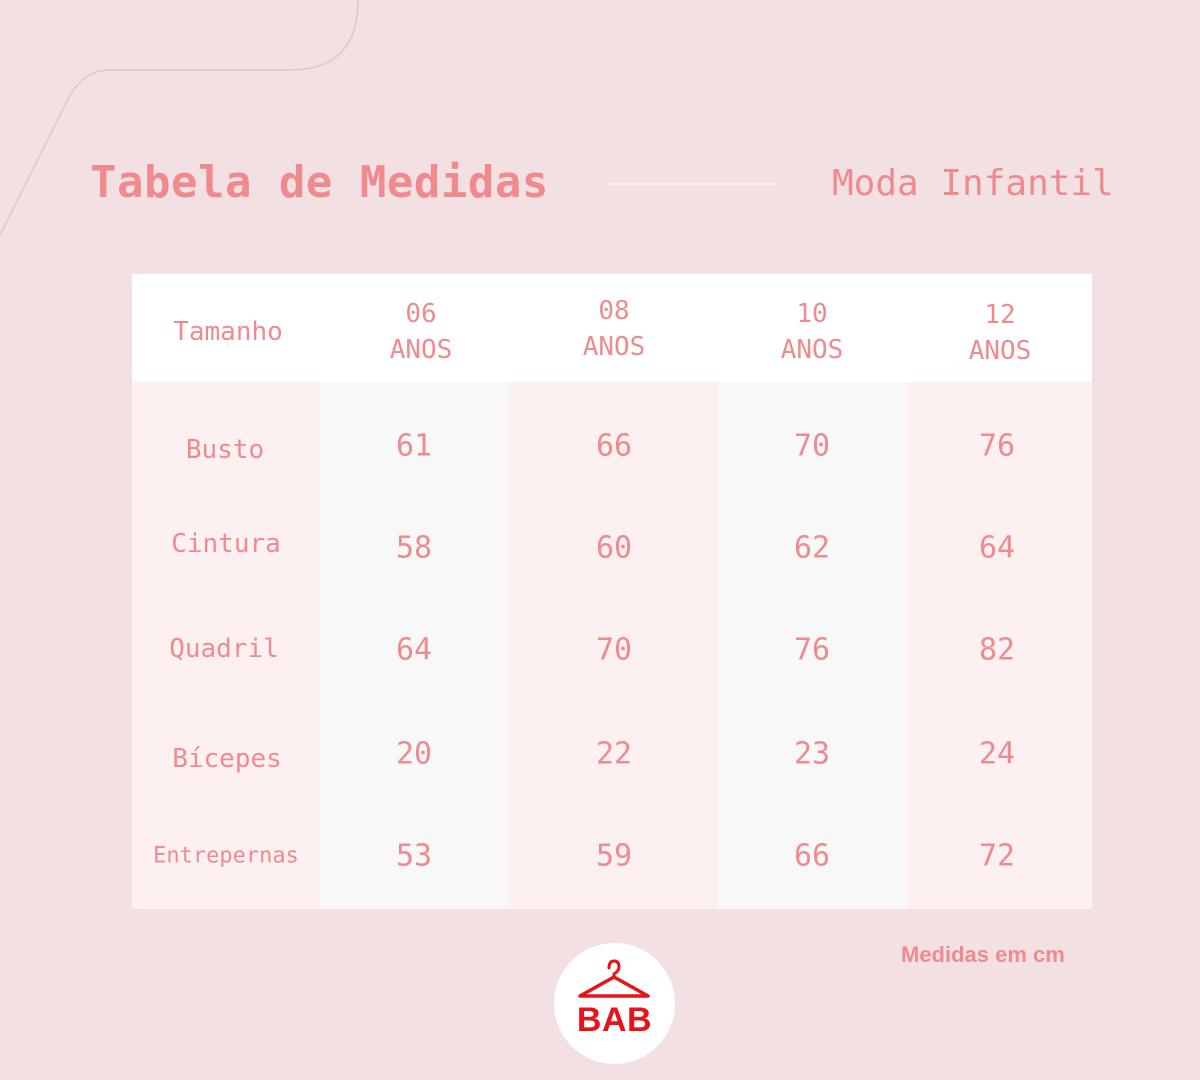  I want to click on header-size-10-unit: ANOS, so click(812, 350).